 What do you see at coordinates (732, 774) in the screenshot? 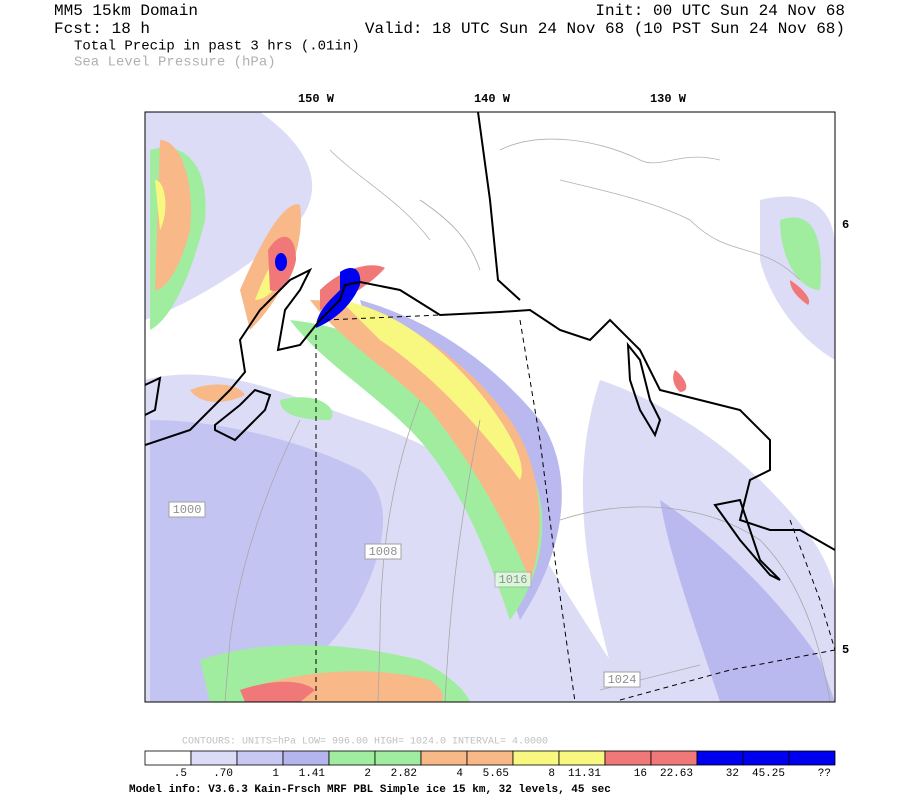
I see `color-bar-label: 32` at bounding box center [732, 774].